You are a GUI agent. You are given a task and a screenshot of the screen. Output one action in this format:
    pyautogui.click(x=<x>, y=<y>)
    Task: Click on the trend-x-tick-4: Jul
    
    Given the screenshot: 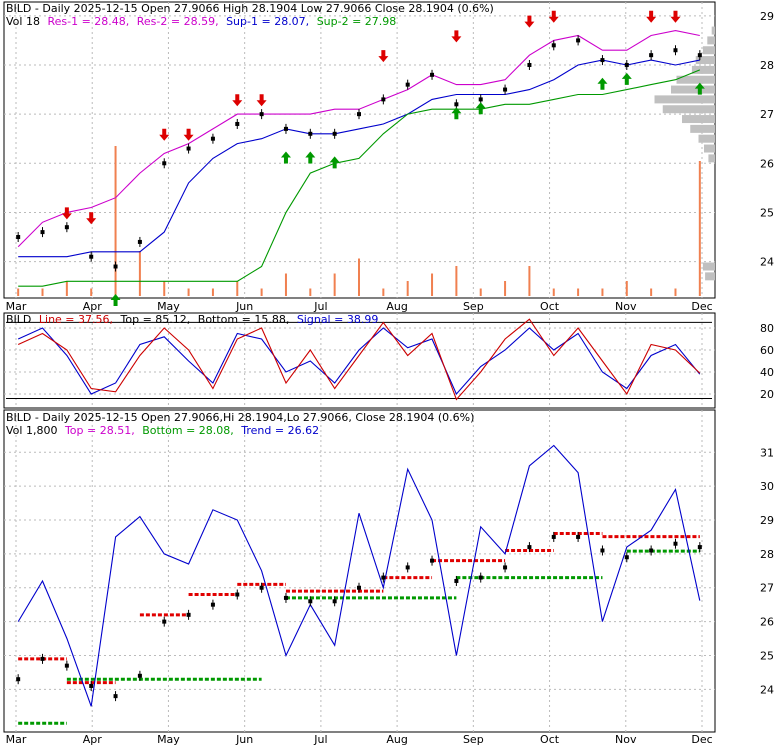 What is the action you would take?
    pyautogui.click(x=320, y=739)
    